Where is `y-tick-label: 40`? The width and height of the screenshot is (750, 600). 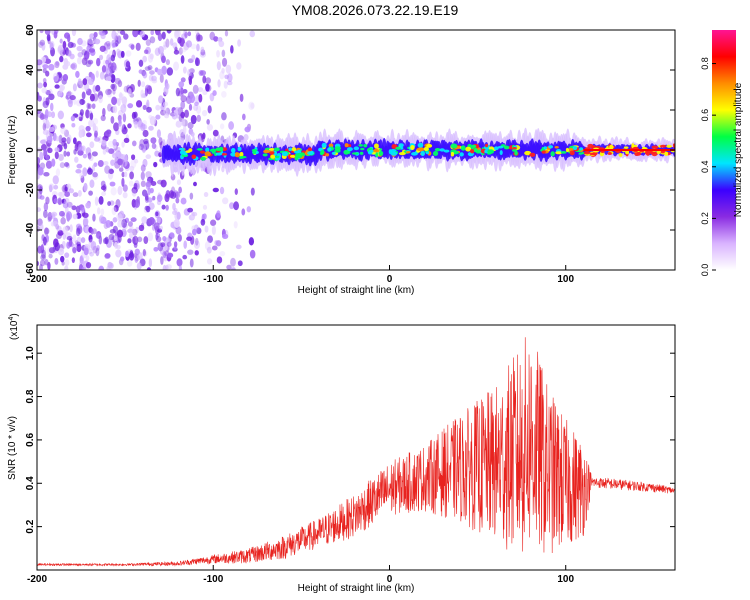
y-tick-label: 40 is located at coordinates (30, 70).